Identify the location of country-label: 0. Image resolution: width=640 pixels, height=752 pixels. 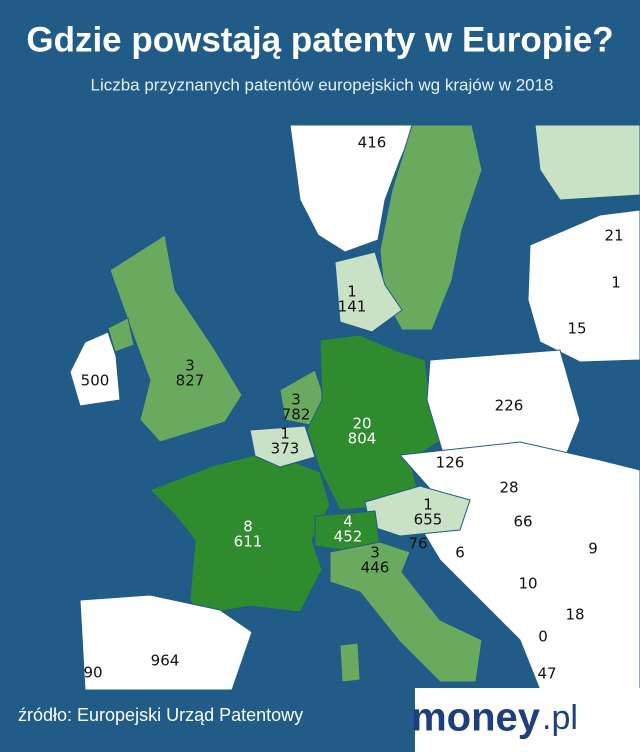
(543, 637).